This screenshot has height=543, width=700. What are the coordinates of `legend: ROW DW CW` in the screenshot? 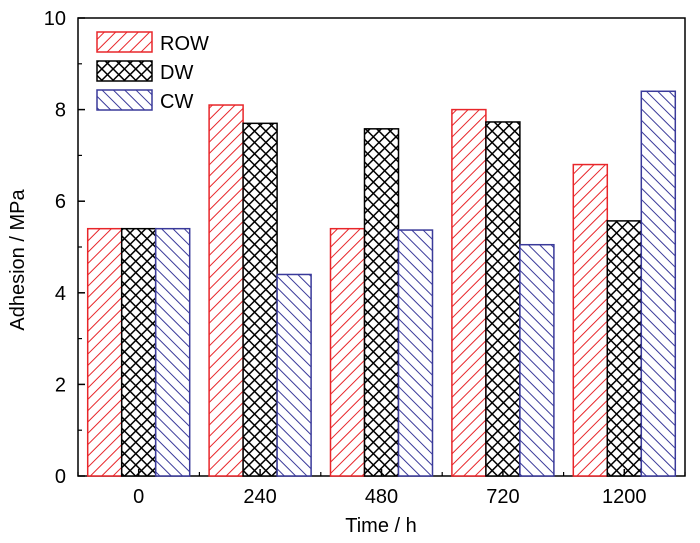 It's located at (152, 72).